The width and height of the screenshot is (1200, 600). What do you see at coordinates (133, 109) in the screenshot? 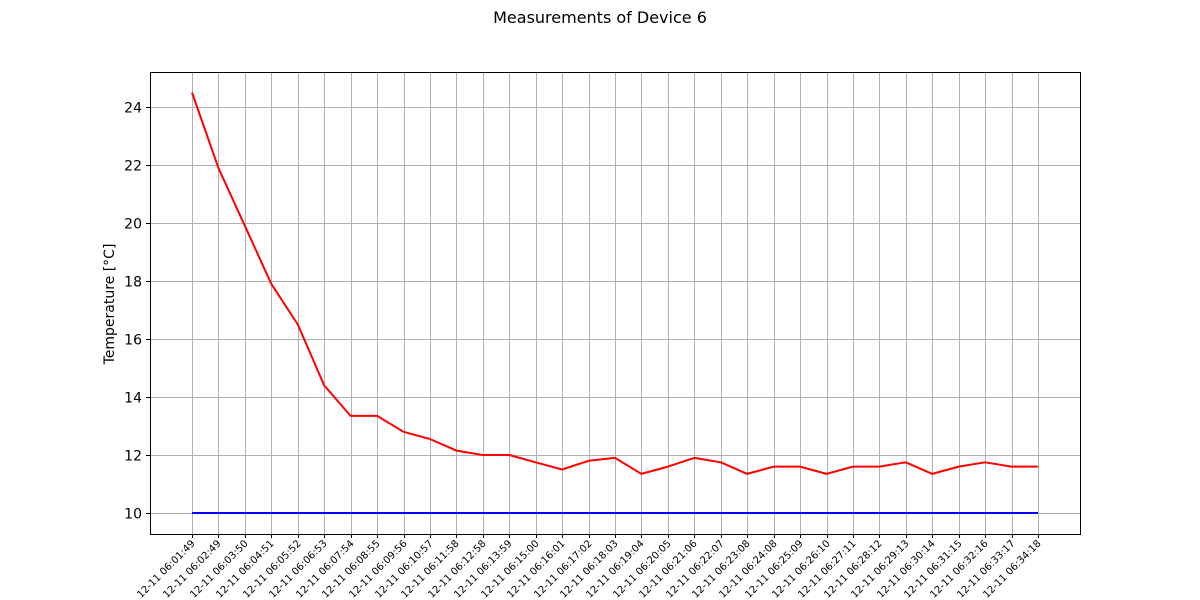
I see `y-tick-label: 24` at bounding box center [133, 109].